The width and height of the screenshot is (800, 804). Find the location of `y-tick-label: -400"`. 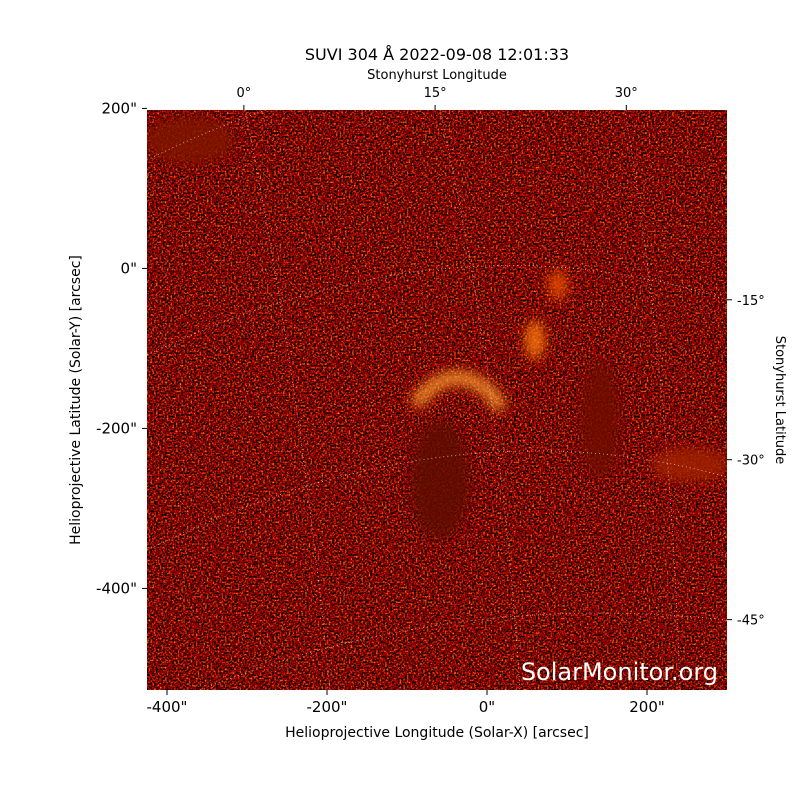

y-tick-label: -400" is located at coordinates (116, 588).